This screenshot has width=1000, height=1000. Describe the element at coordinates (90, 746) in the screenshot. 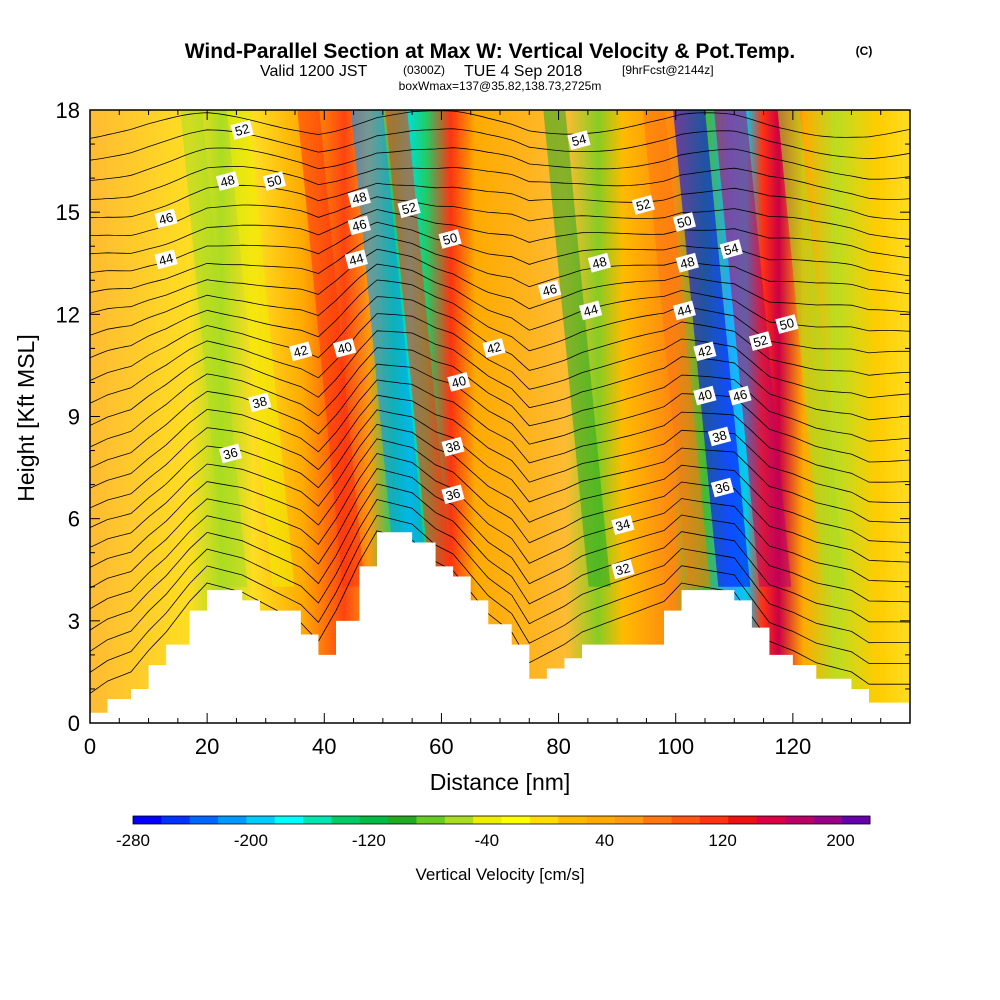

I see `x-tick-label-0: 0` at that location.